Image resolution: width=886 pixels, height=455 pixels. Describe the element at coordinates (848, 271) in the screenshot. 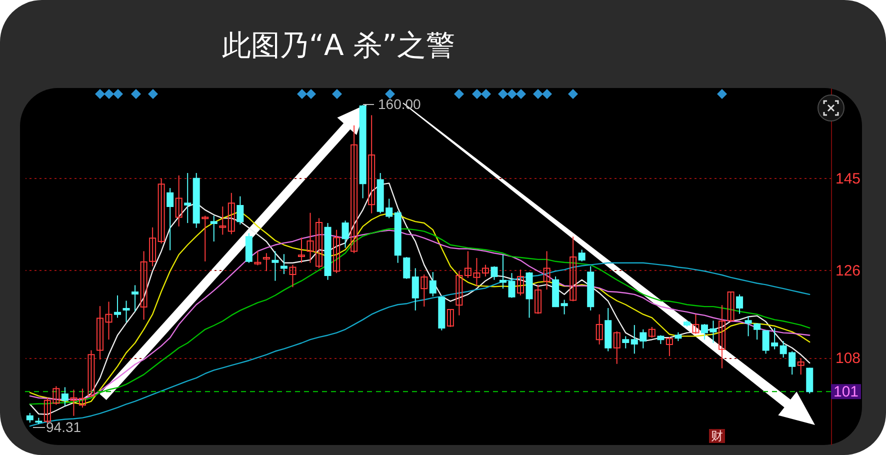

I see `y-tick-label: 126` at that location.